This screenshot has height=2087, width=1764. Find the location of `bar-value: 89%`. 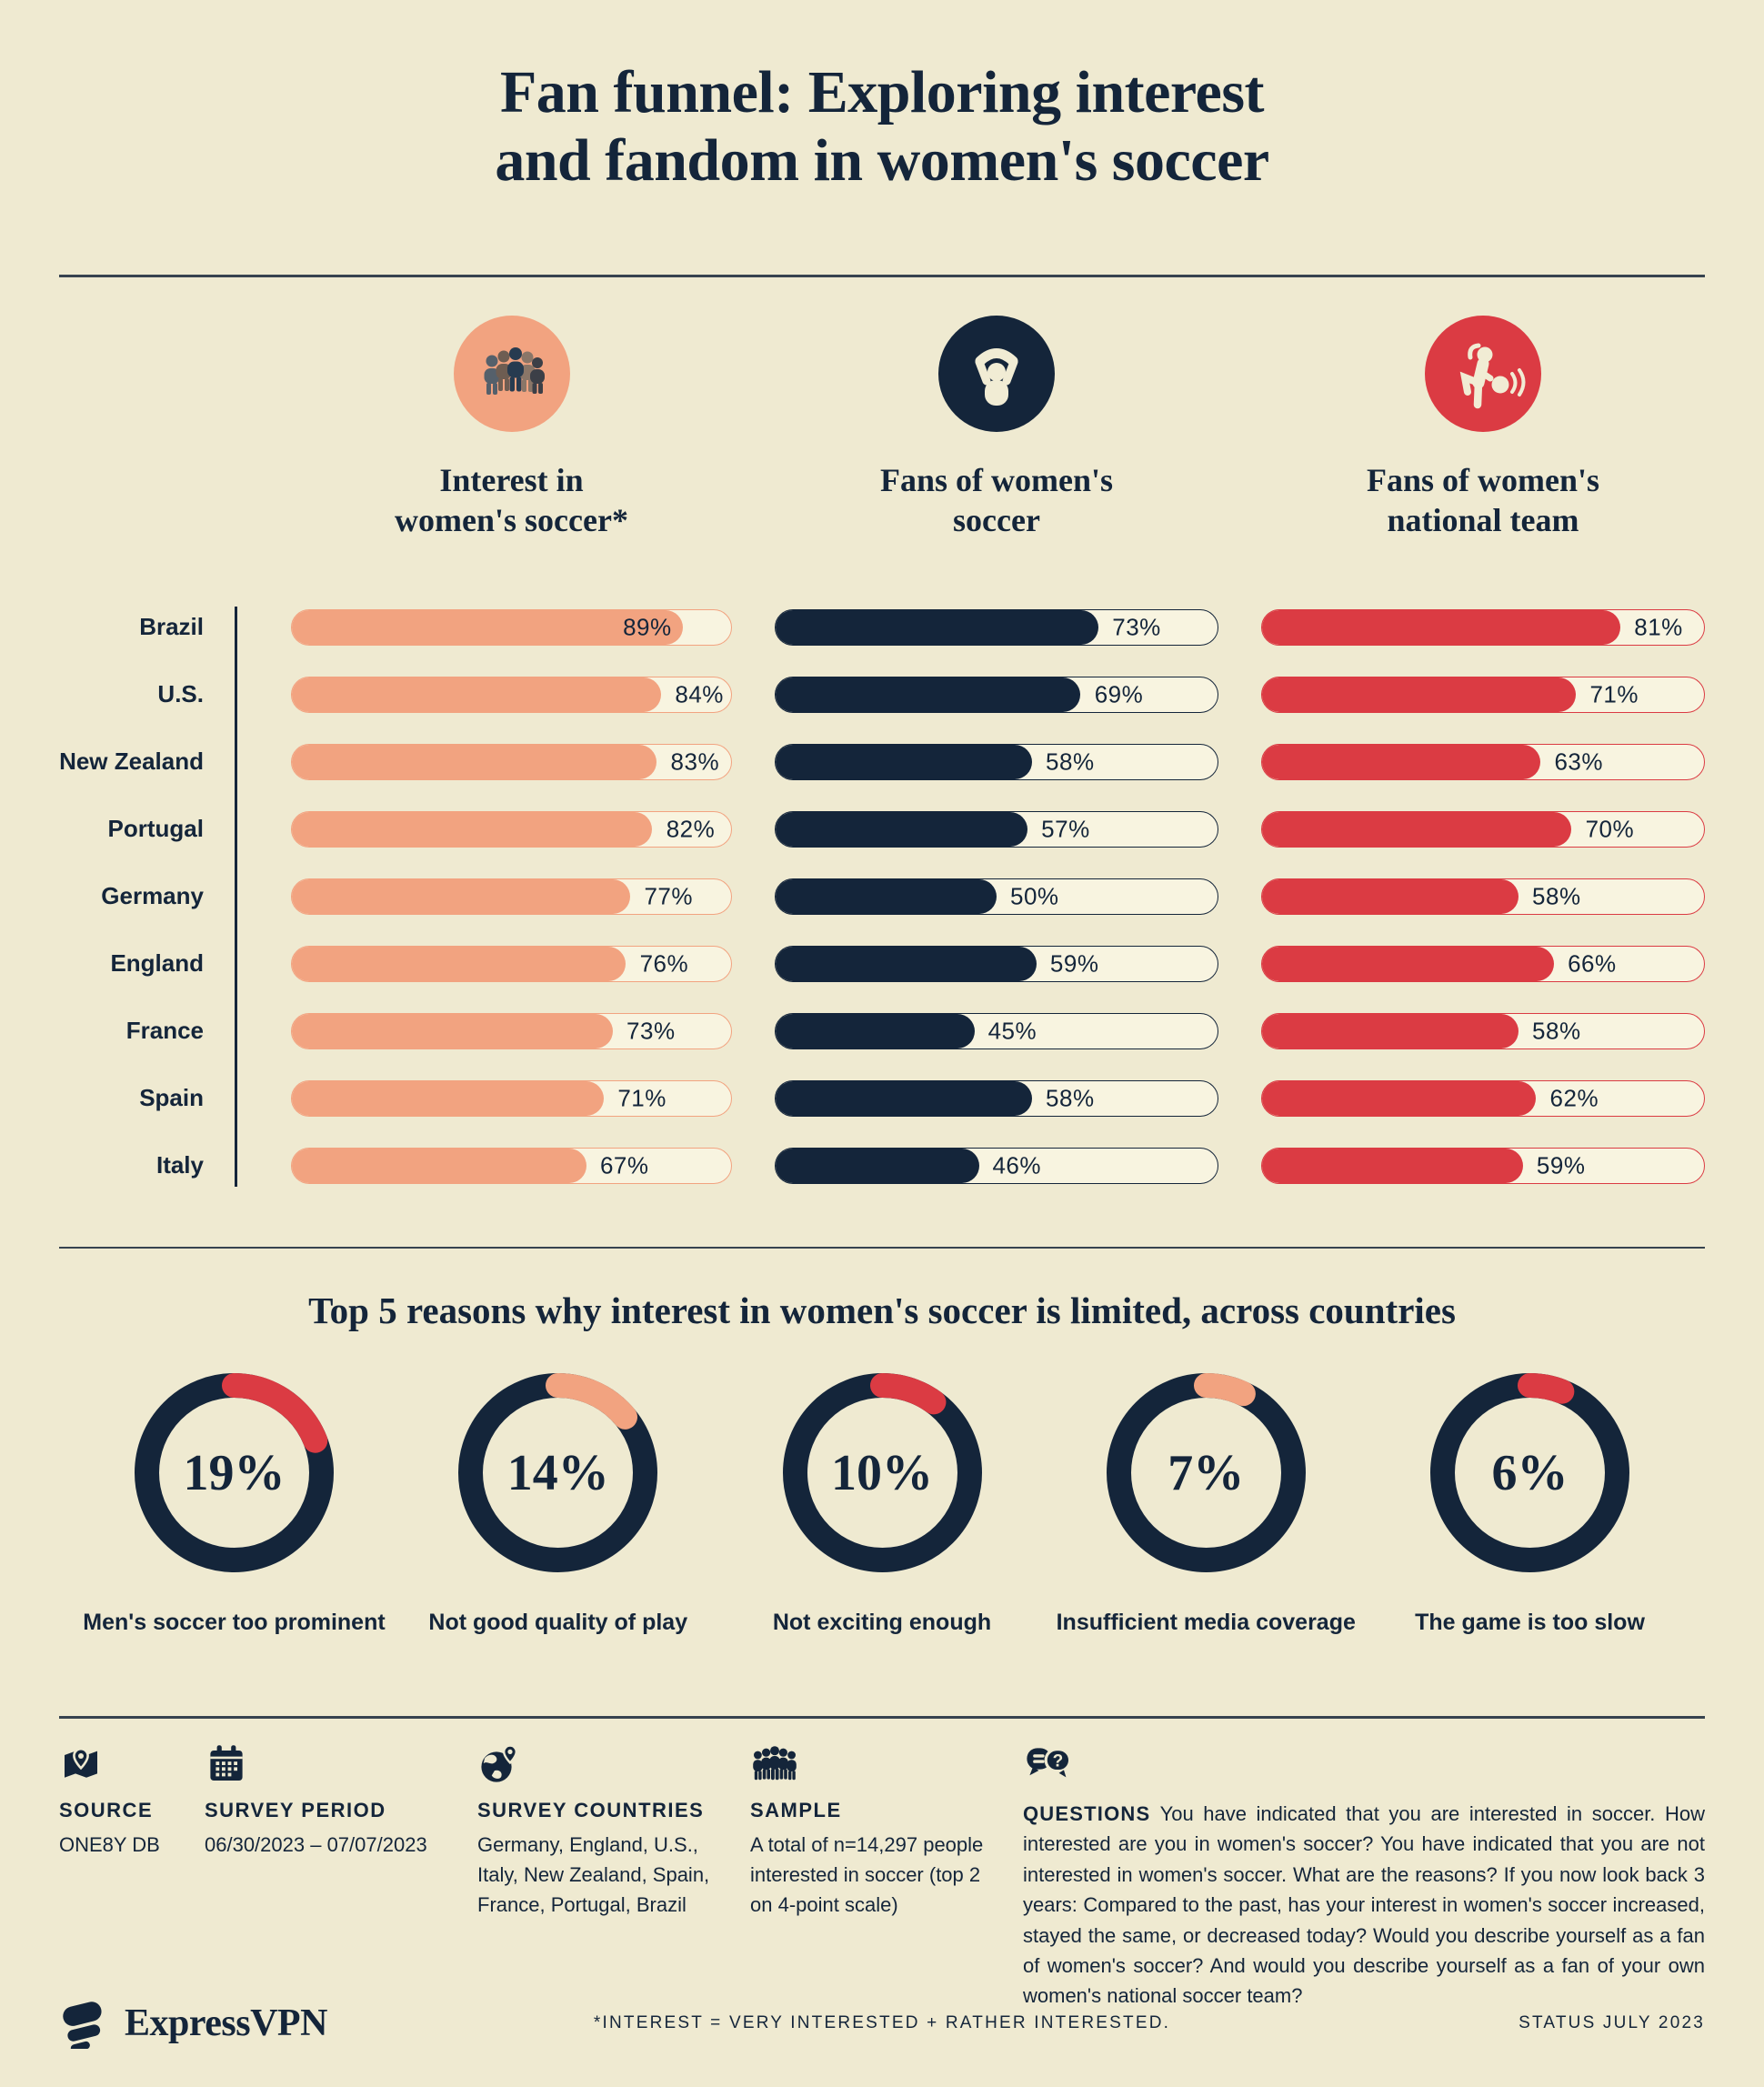

bar-value: 89% is located at coordinates (647, 627).